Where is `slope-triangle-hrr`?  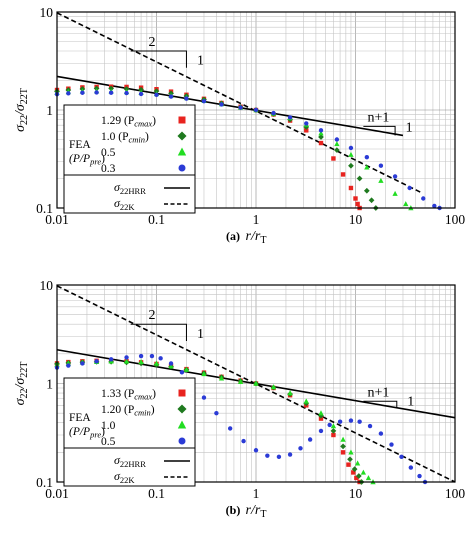
slope-triangle-hrr is located at coordinates (380, 404).